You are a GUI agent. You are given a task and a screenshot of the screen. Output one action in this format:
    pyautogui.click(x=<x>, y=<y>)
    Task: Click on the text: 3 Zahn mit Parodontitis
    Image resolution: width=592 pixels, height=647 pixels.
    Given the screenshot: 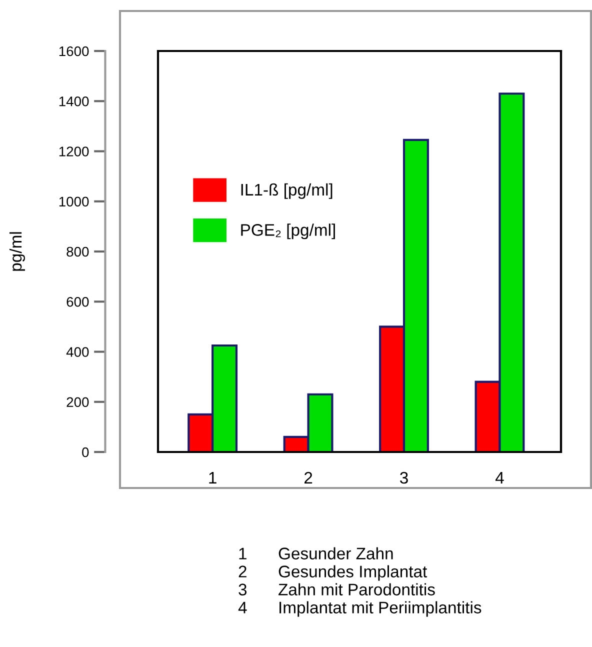 What is the action you would take?
    pyautogui.click(x=336, y=589)
    